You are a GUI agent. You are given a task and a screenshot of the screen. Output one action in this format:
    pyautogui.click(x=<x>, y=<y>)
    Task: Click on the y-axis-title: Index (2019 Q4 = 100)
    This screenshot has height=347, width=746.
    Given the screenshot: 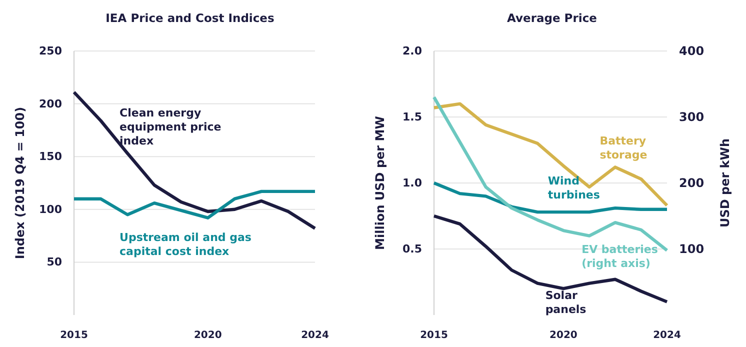 What is the action you would take?
    pyautogui.click(x=20, y=183)
    